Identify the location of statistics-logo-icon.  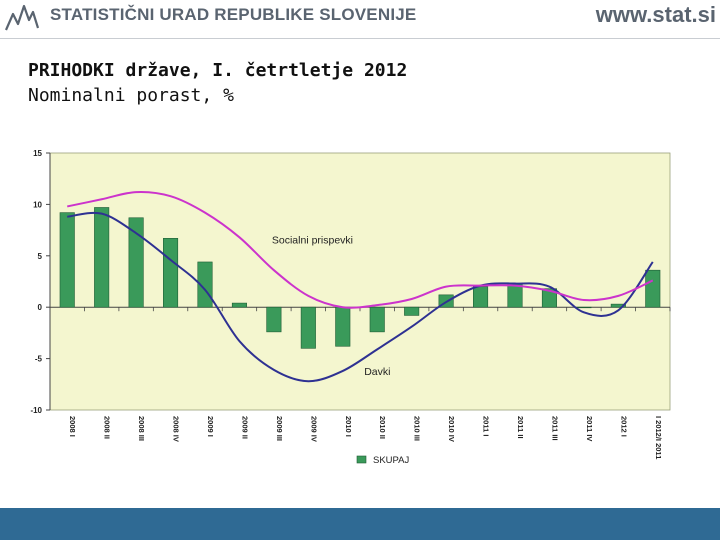
(22, 17).